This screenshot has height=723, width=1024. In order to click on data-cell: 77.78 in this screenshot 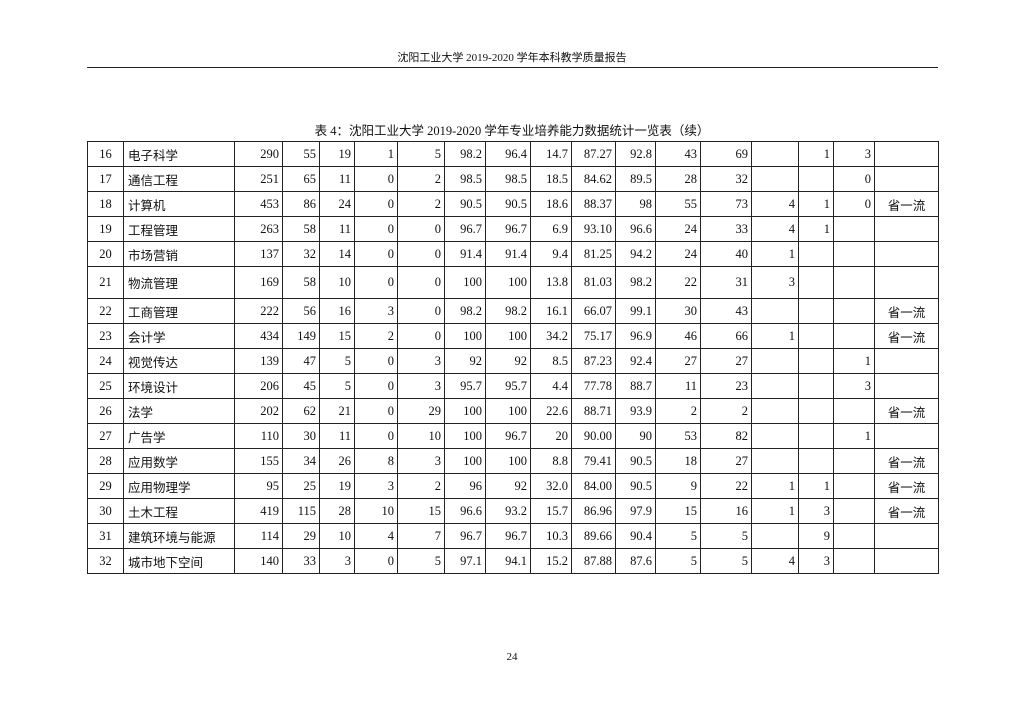, I will do `click(593, 386)`.